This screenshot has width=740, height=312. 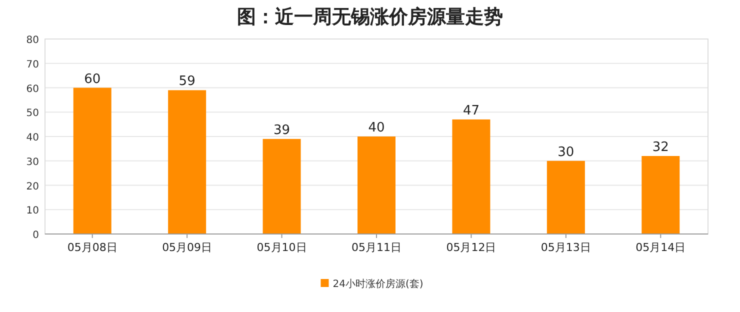 What do you see at coordinates (187, 247) in the screenshot?
I see `x-tick-label: 05月09日` at bounding box center [187, 247].